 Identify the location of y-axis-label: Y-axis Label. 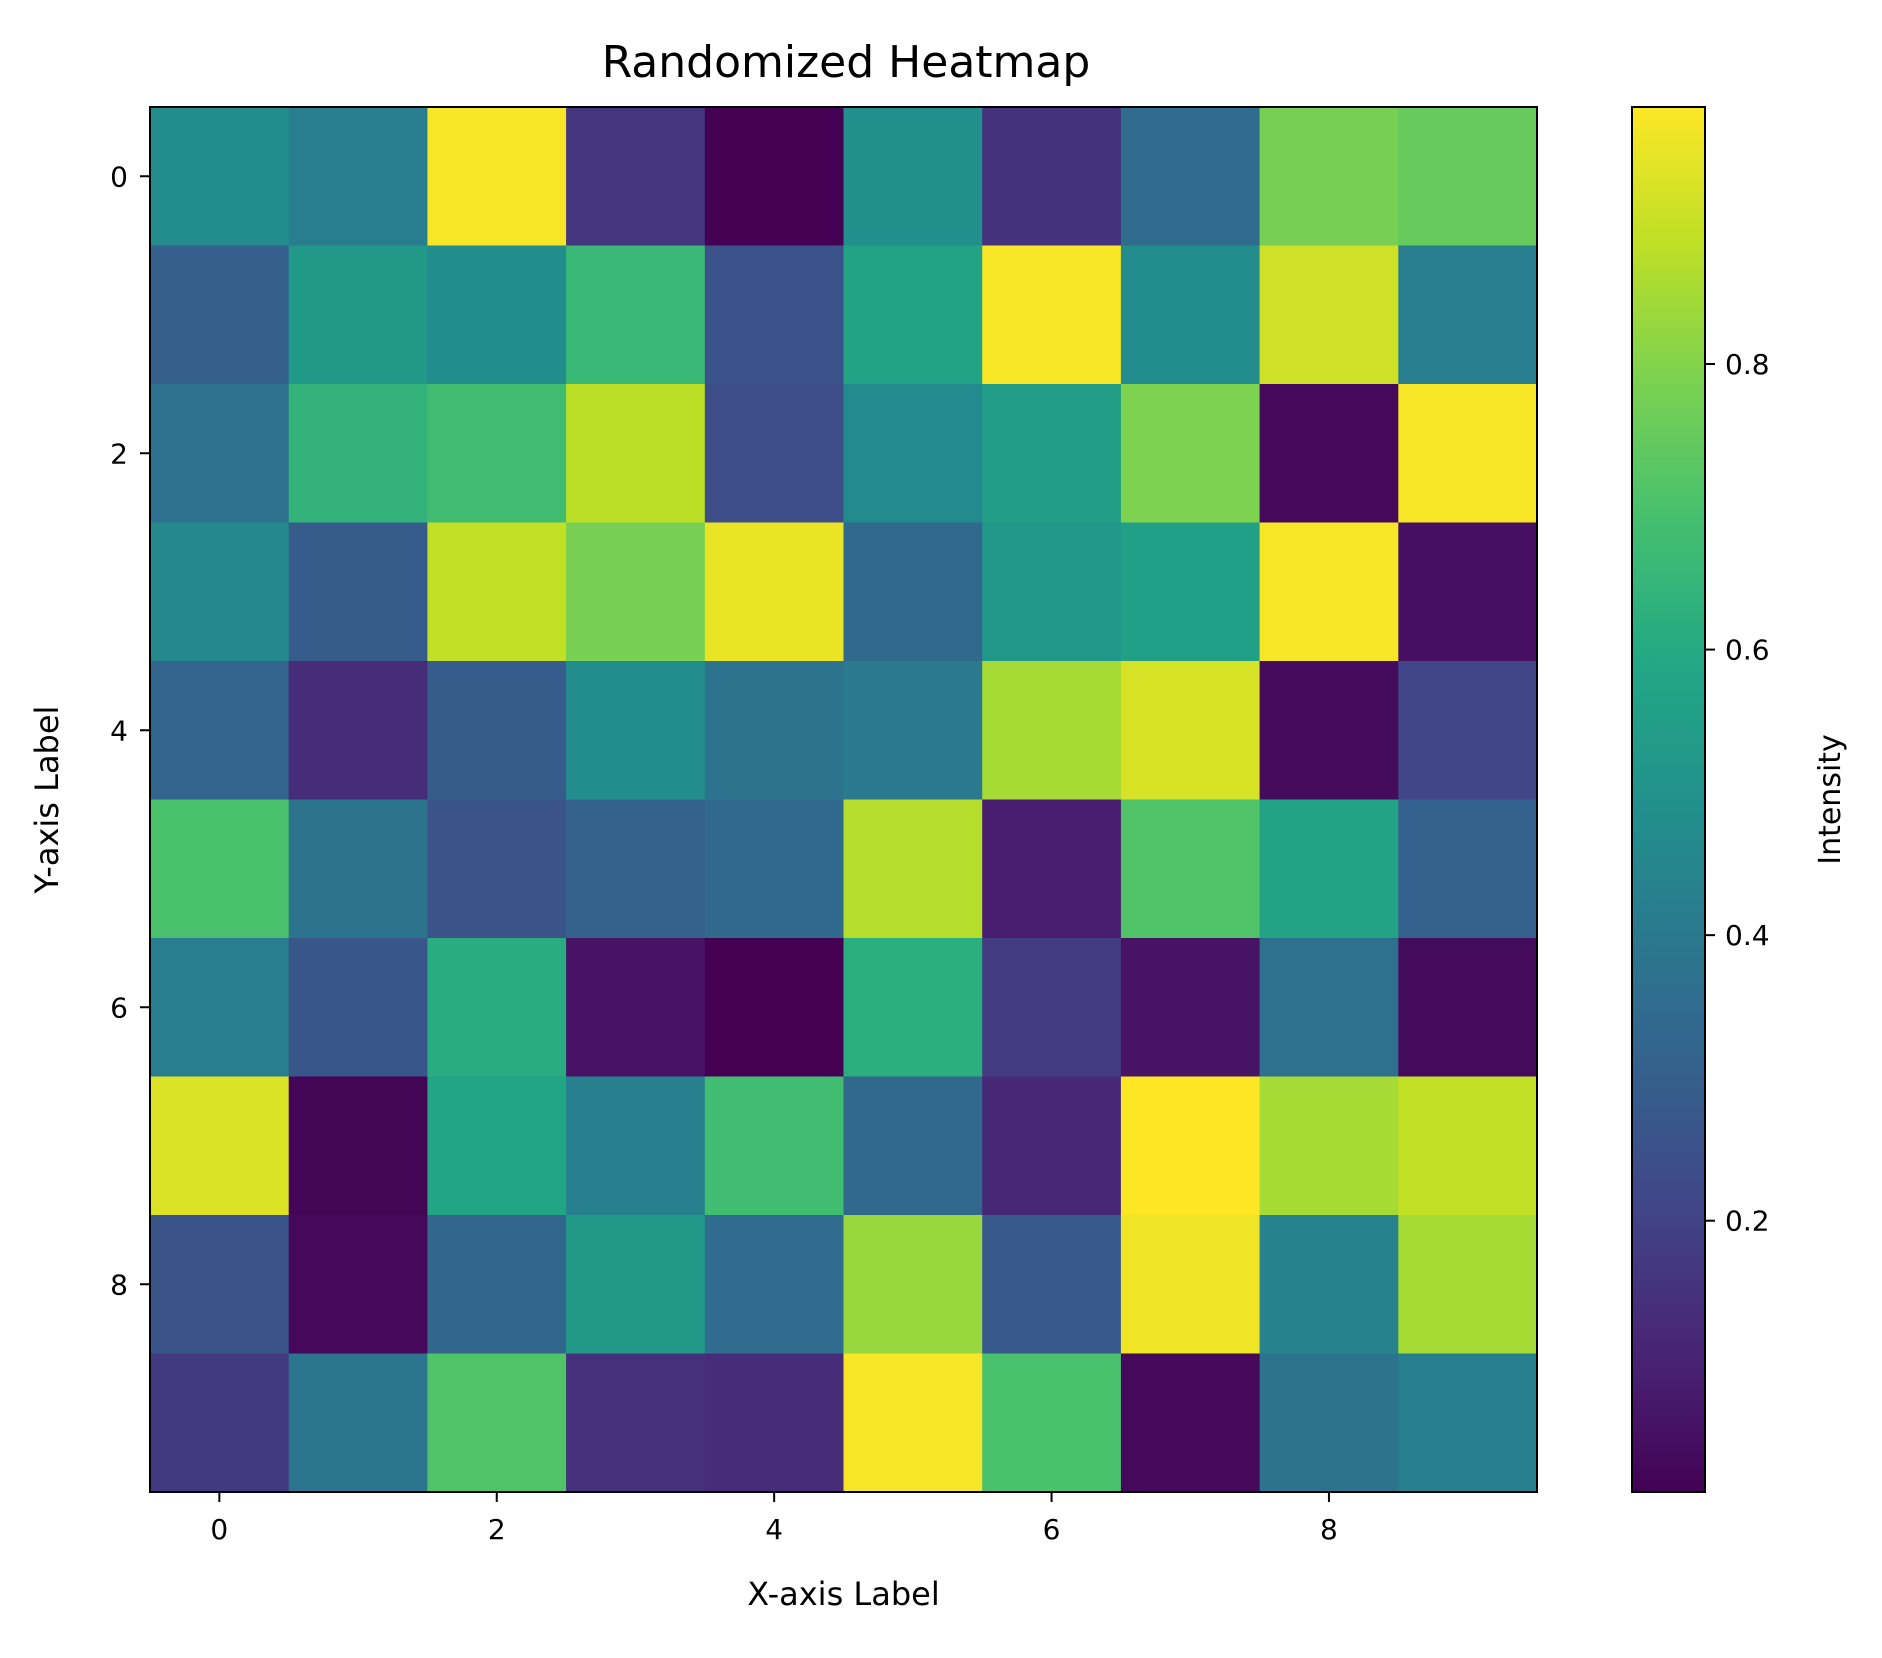
(47, 800).